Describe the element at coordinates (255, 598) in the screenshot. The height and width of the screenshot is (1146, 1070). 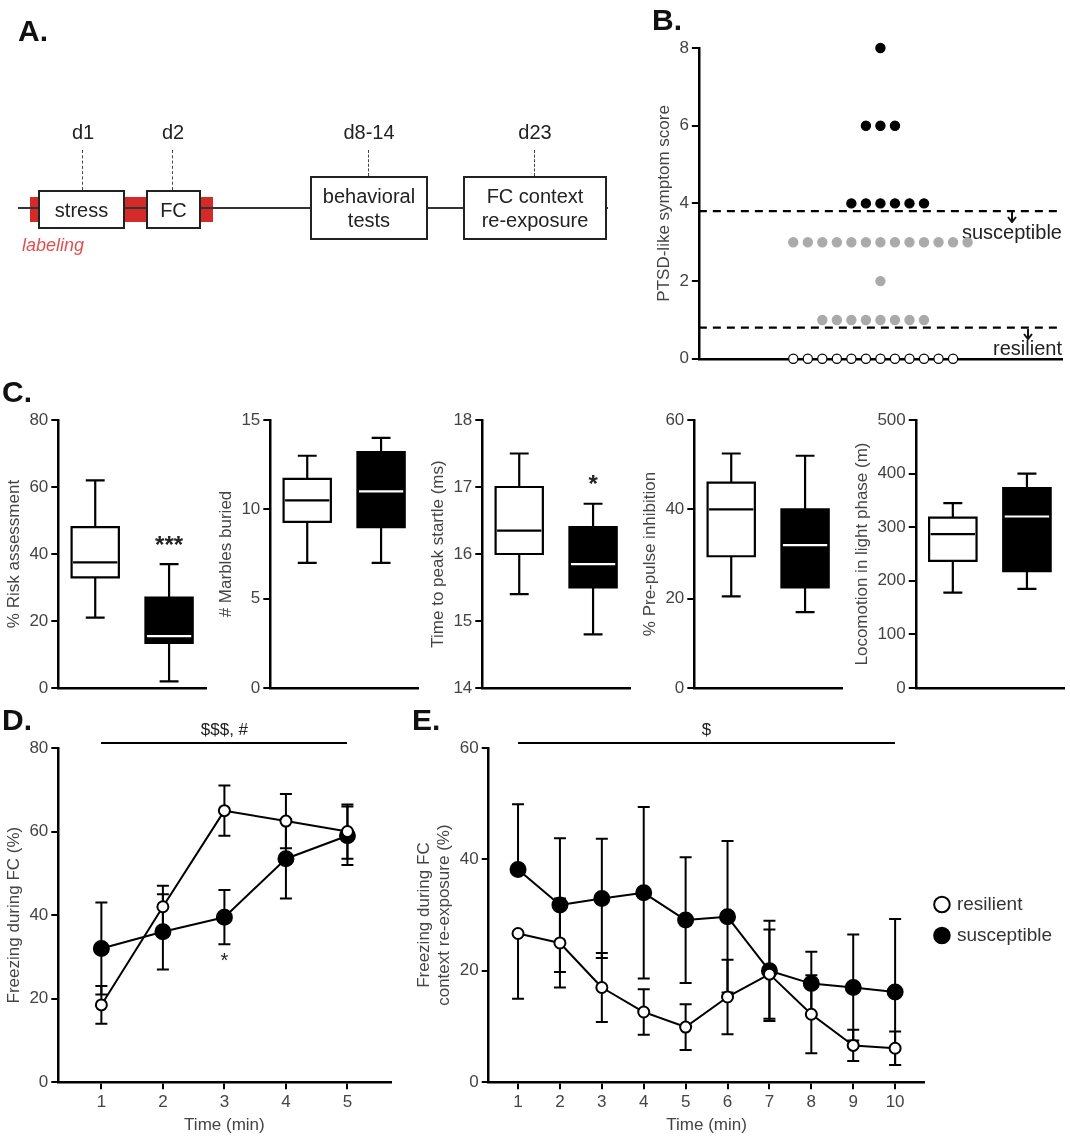
I see `y-tick-label: 5` at that location.